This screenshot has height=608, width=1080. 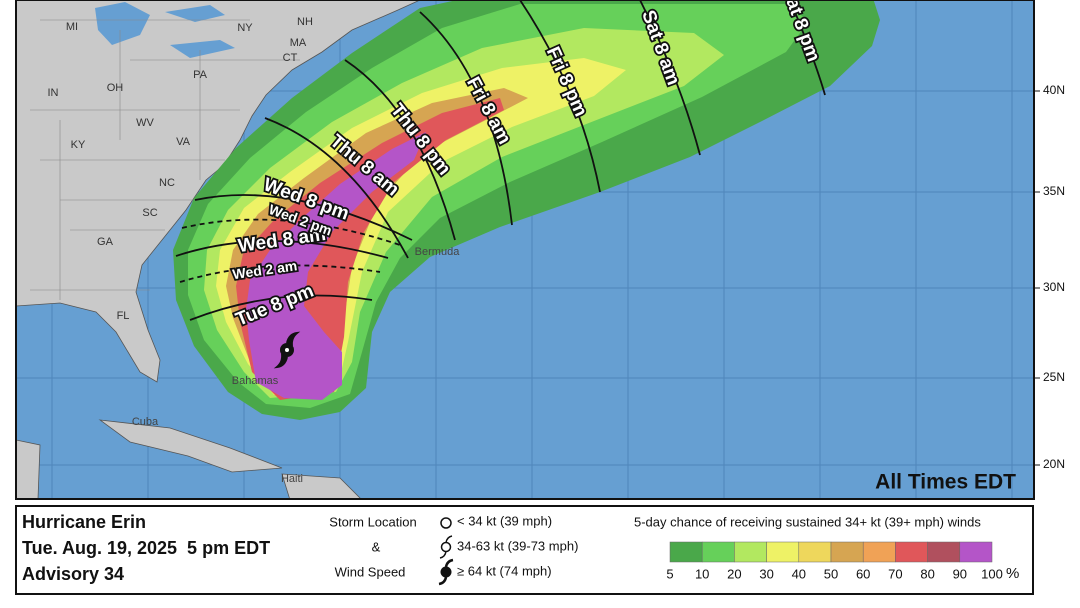 What do you see at coordinates (504, 520) in the screenshot?
I see `symbol-label: < 34 kt (39 mph)` at bounding box center [504, 520].